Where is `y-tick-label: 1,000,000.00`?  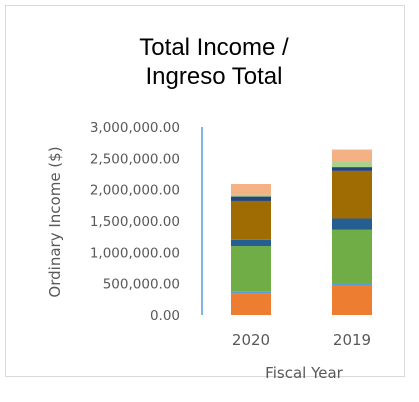 y-tick-label: 1,000,000.00 is located at coordinates (135, 253).